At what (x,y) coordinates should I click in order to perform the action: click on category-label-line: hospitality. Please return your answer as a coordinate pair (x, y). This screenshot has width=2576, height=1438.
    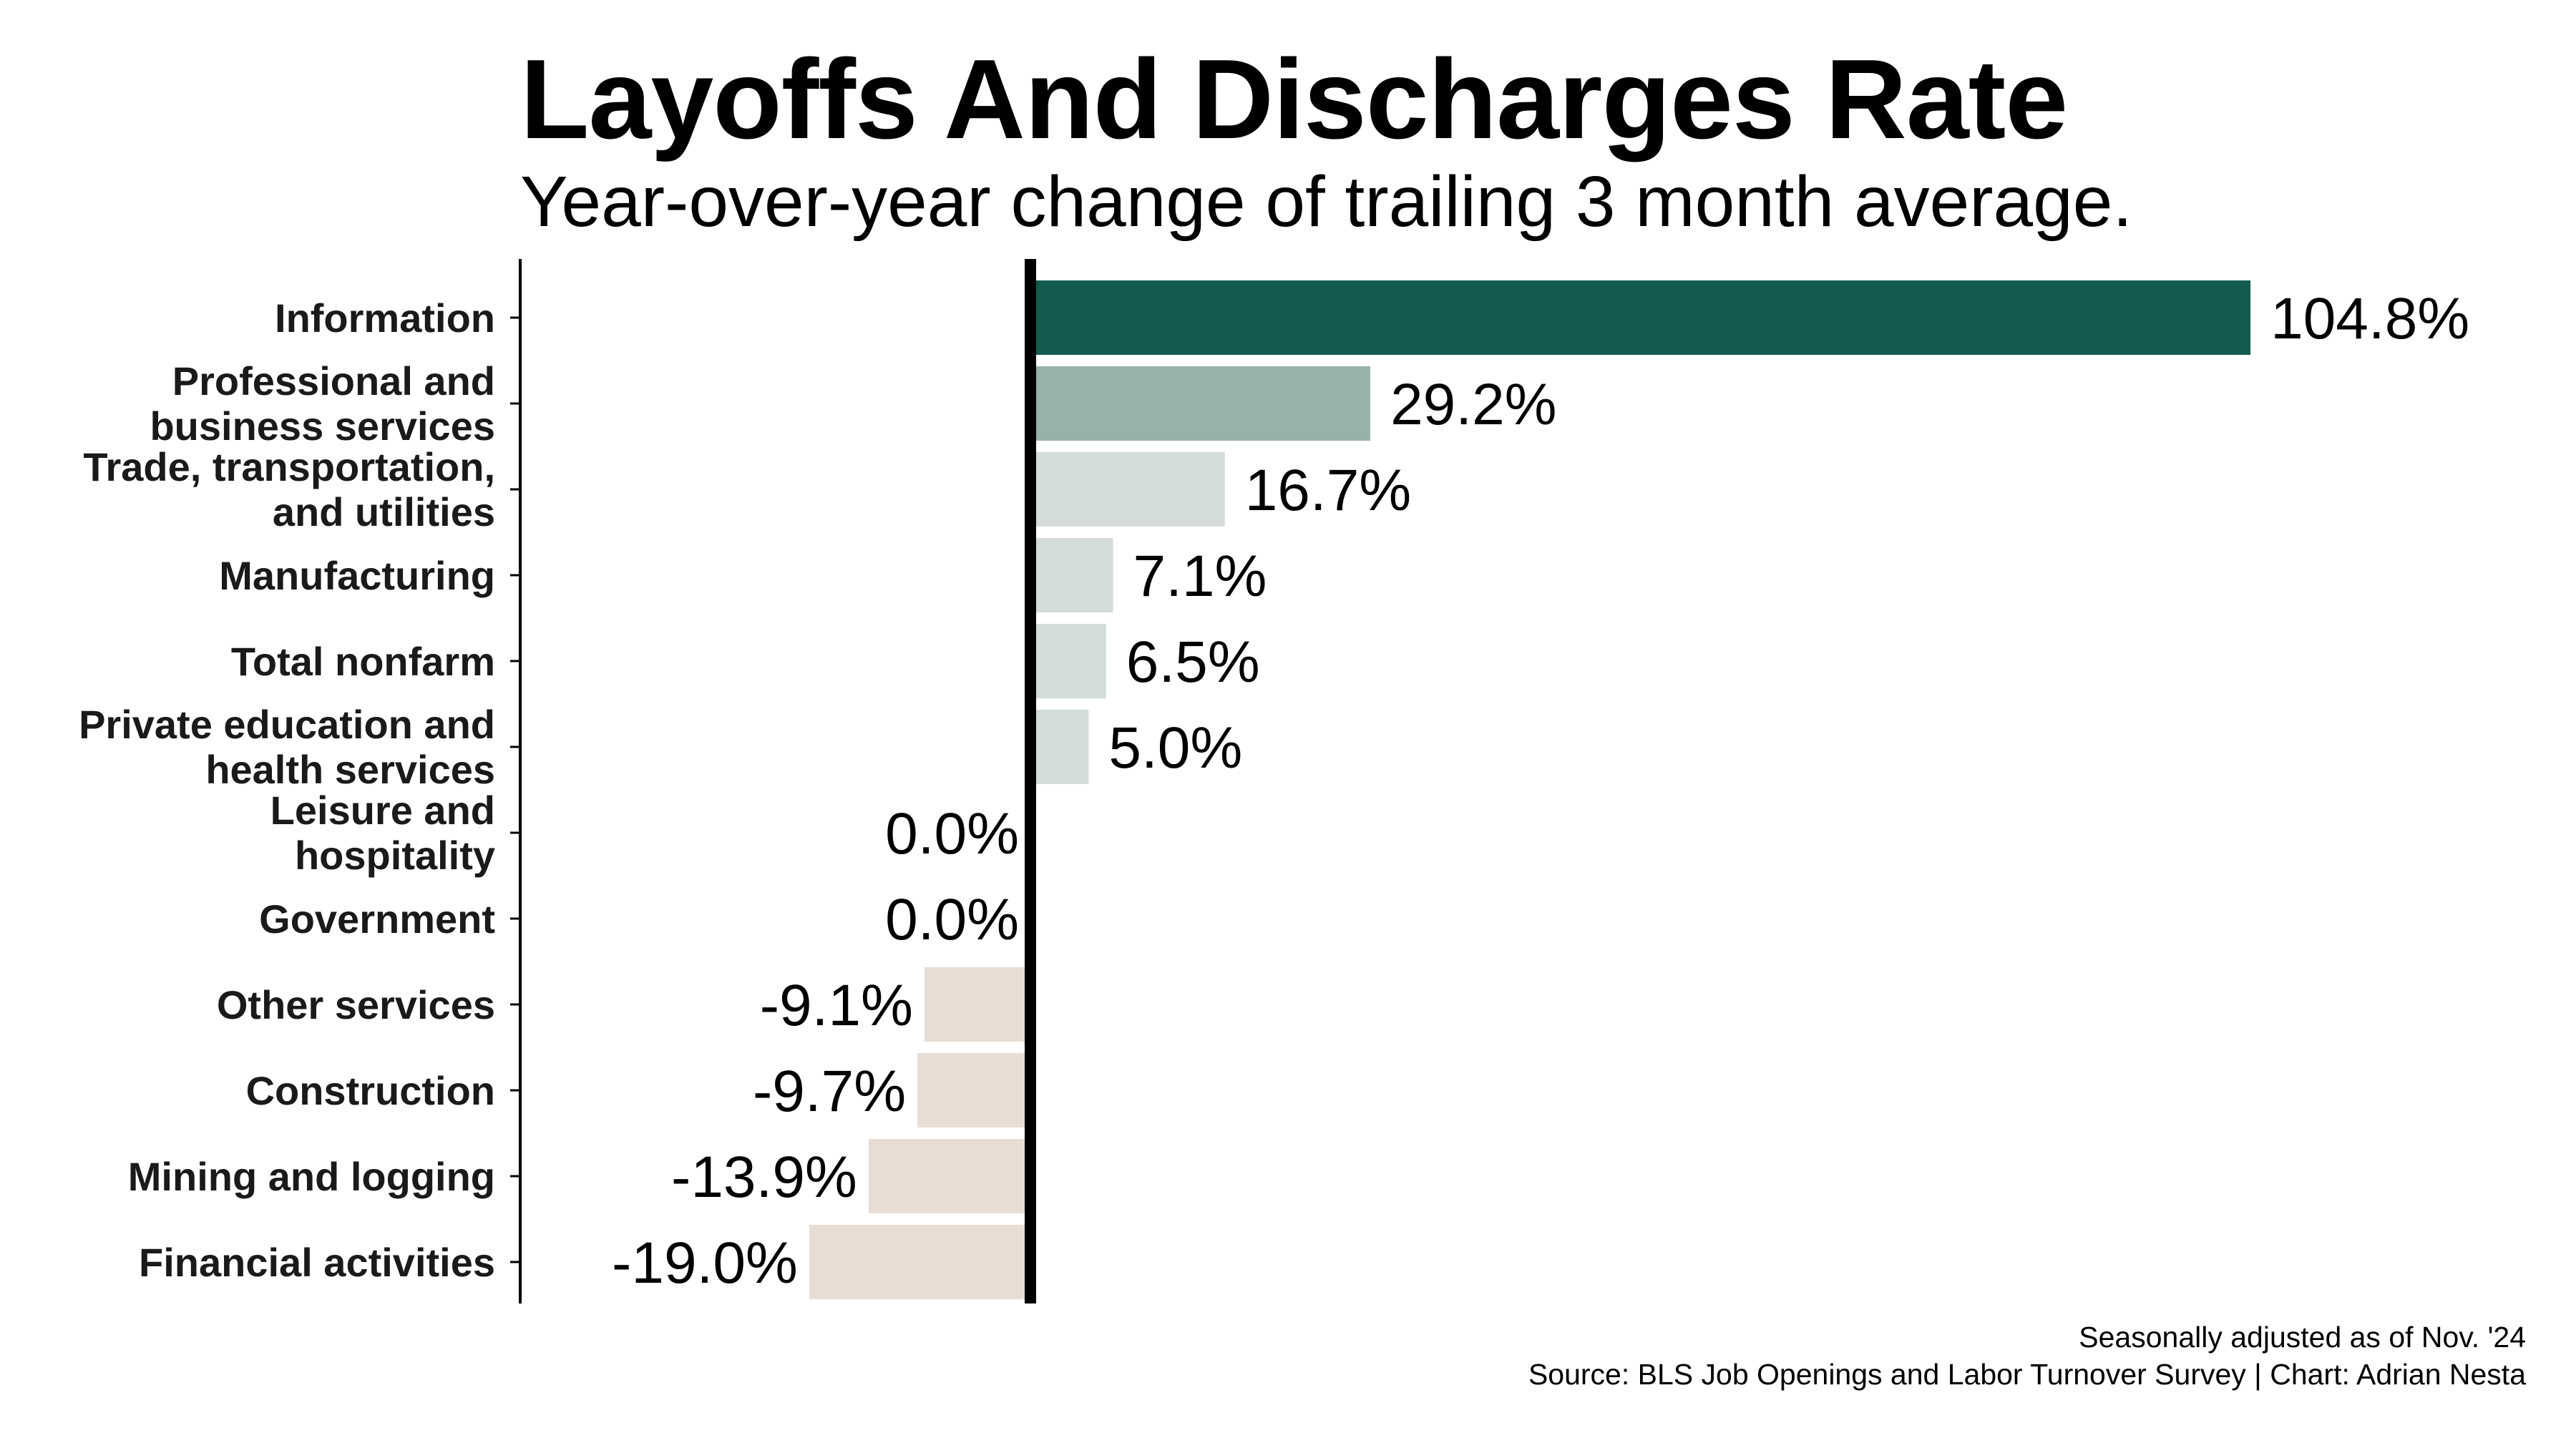
    Looking at the image, I should click on (395, 856).